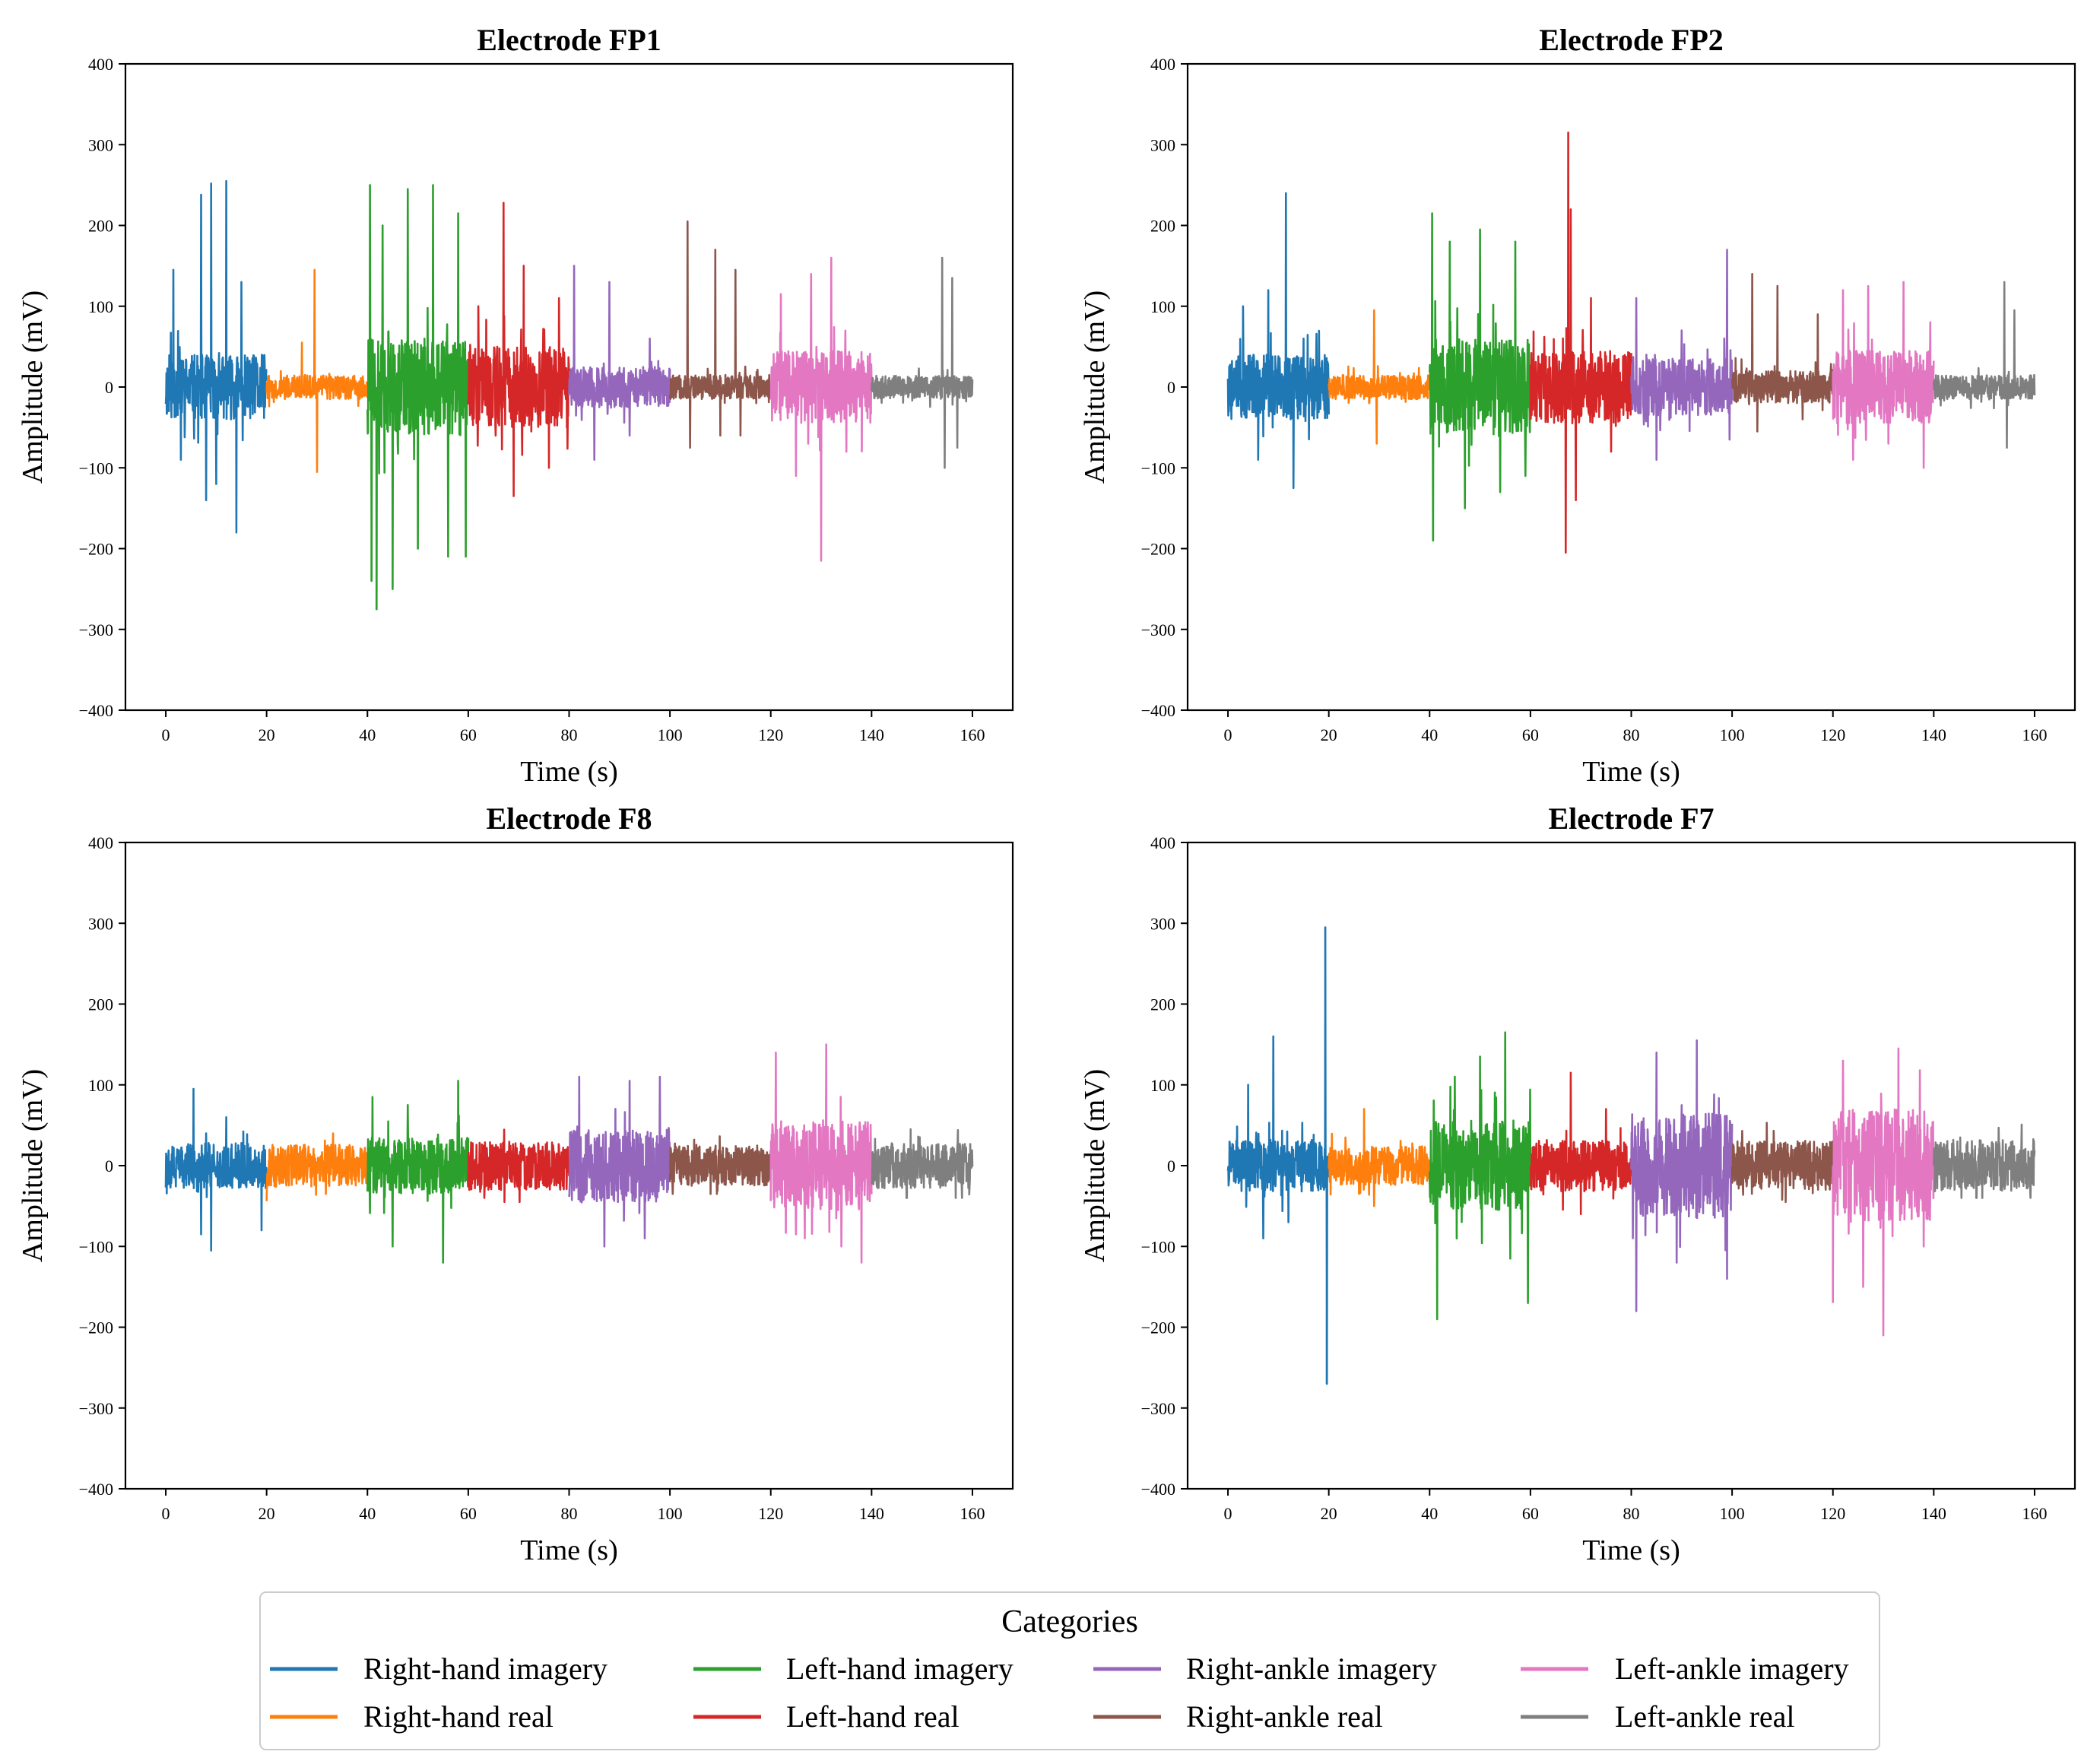 The image size is (2100, 1761). What do you see at coordinates (1732, 1669) in the screenshot?
I see `legend-label: Left-ankle imagery` at bounding box center [1732, 1669].